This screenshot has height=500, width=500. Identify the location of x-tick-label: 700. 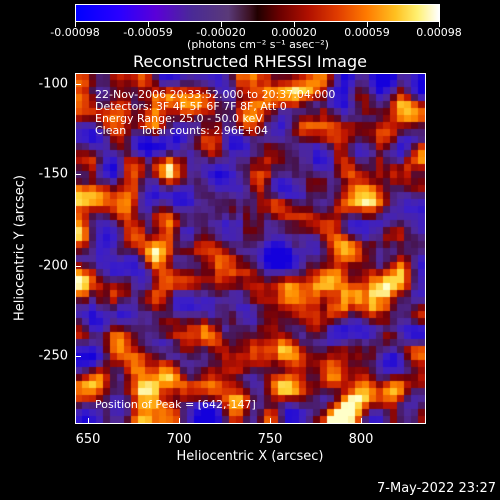
(179, 439).